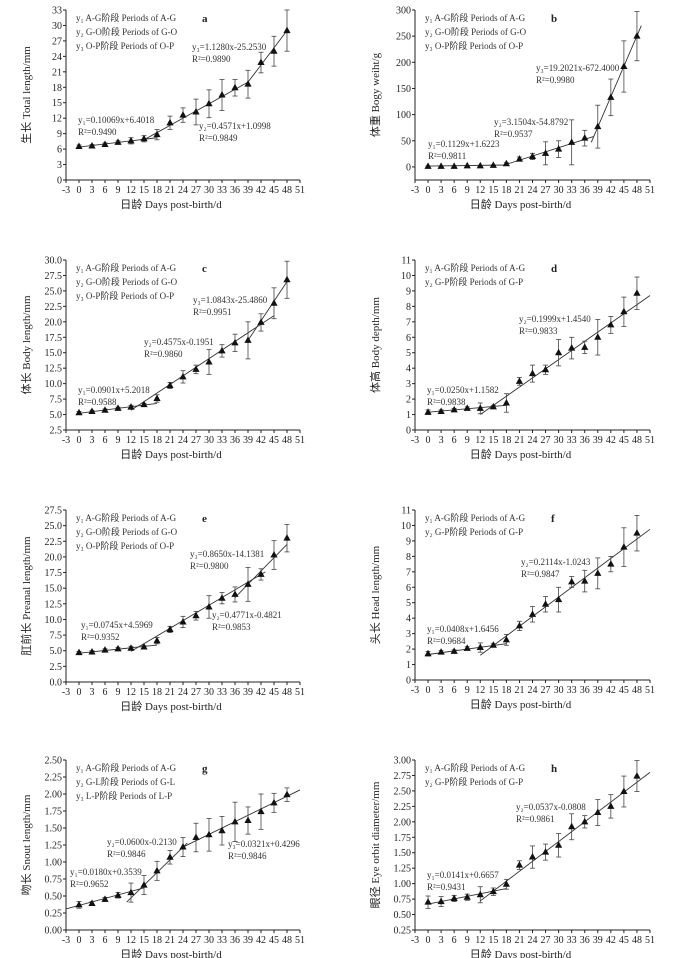 The height and width of the screenshot is (958, 700). I want to click on legend-entry: y₂ G-O阶段 Periods of G-O, so click(476, 31).